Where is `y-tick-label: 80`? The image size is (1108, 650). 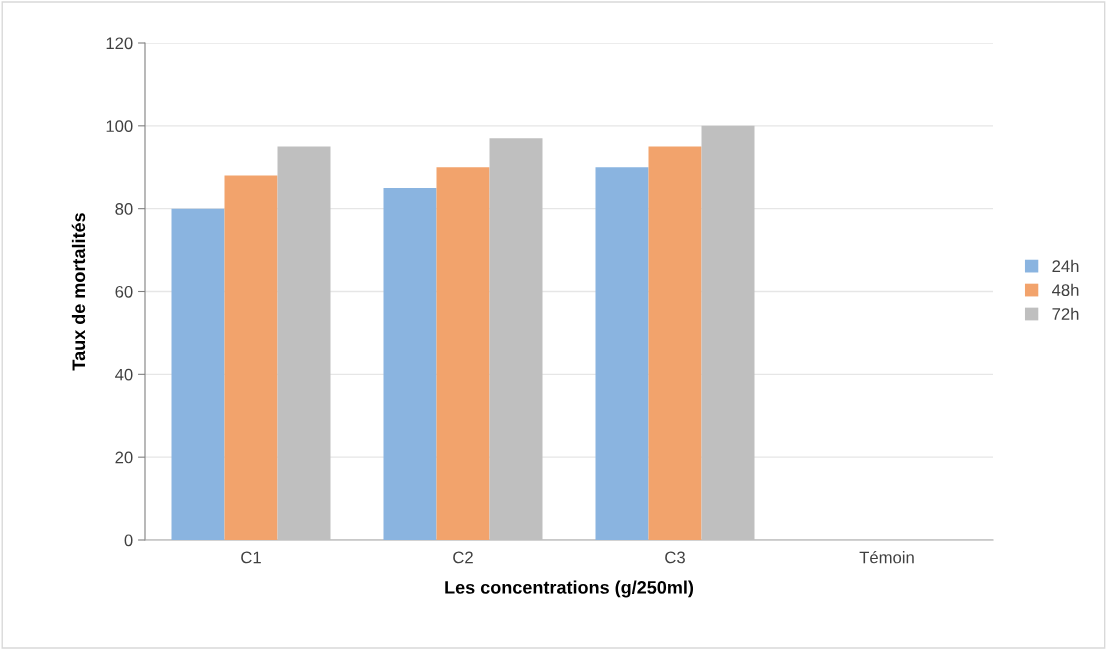
y-tick-label: 80 is located at coordinates (124, 209).